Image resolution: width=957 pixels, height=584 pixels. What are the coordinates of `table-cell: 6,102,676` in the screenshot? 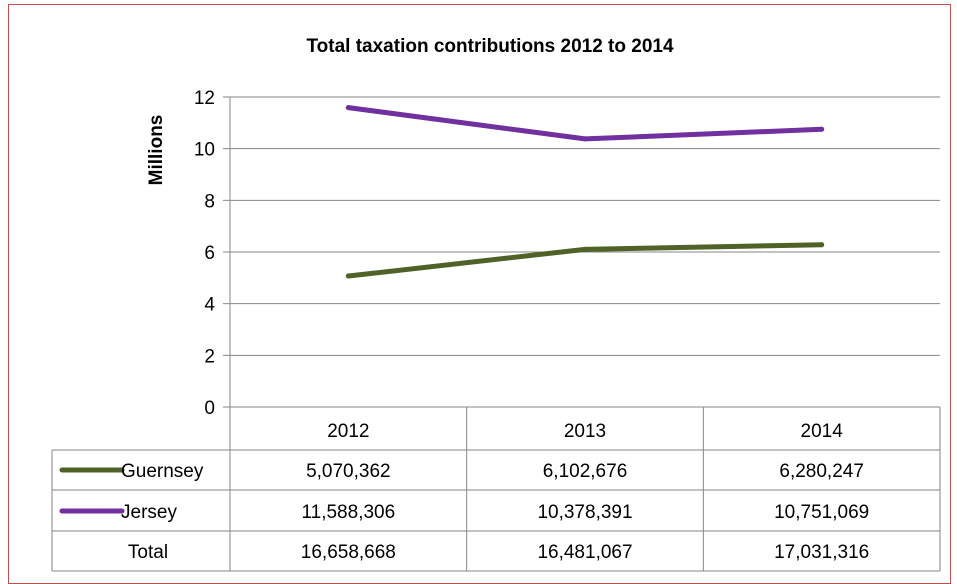 It's located at (585, 471).